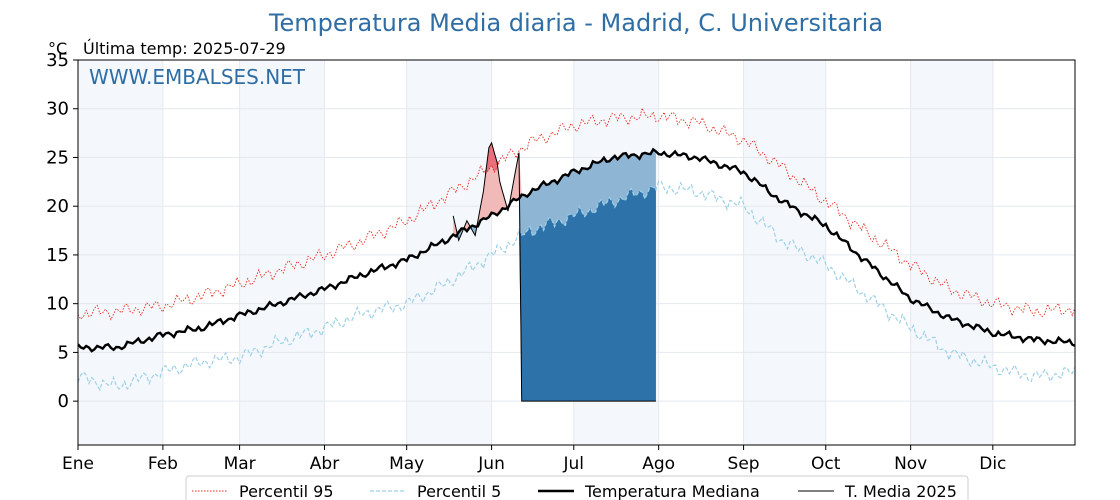 This screenshot has width=1120, height=500. What do you see at coordinates (574, 464) in the screenshot?
I see `x-tick-label: Jul` at bounding box center [574, 464].